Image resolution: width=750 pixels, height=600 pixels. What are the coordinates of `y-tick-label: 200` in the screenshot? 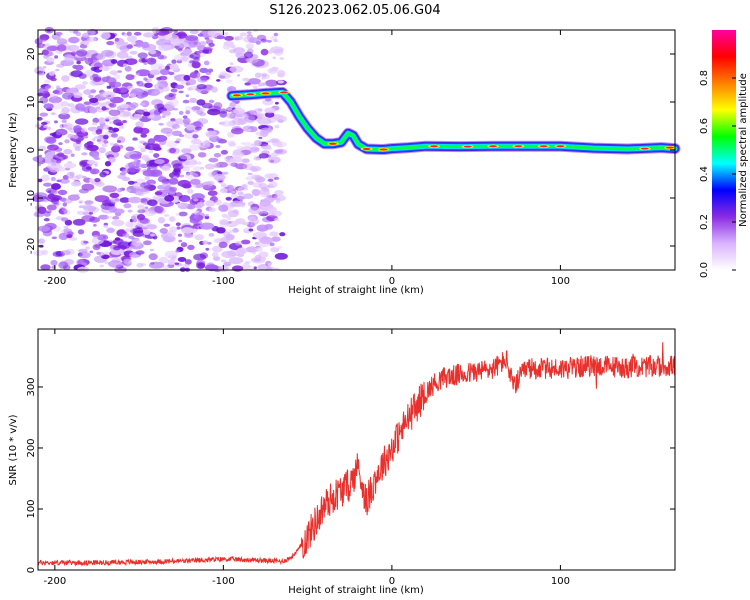 It's located at (31, 447).